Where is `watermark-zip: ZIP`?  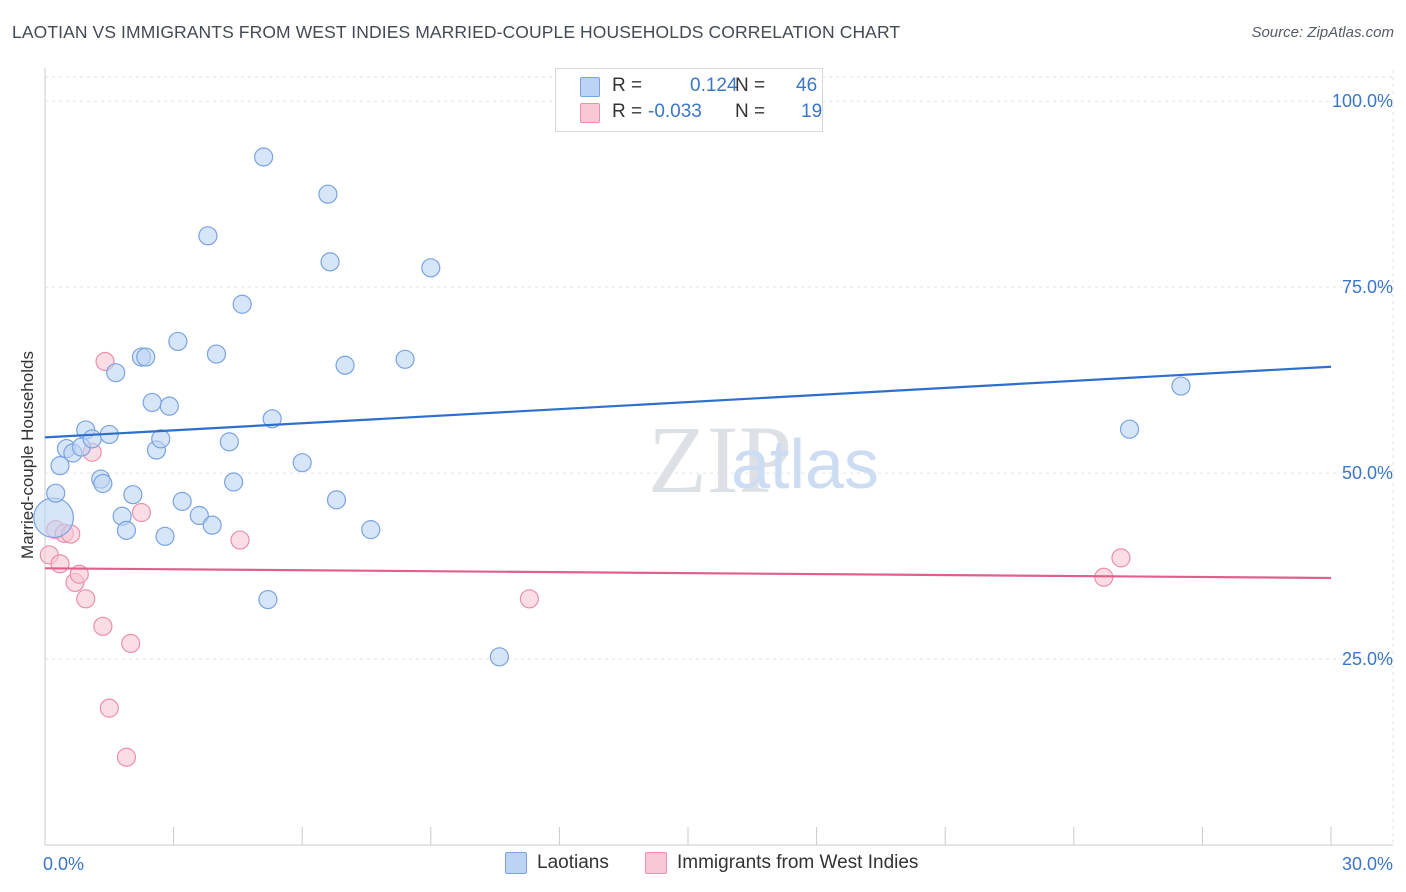 watermark-zip: ZIP is located at coordinates (720, 459).